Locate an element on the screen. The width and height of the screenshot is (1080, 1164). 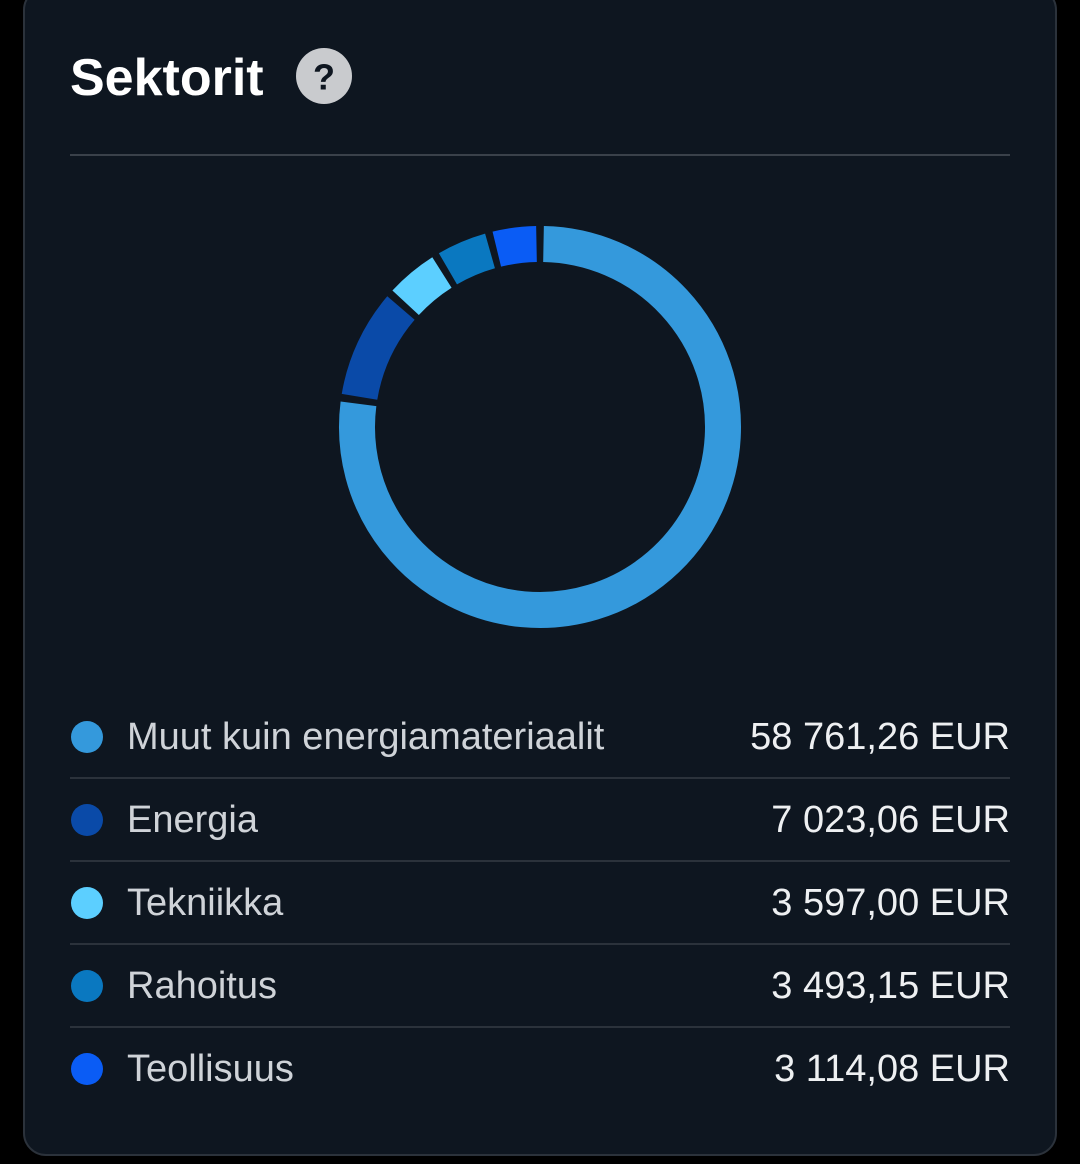
help-label: ? is located at coordinates (324, 77).